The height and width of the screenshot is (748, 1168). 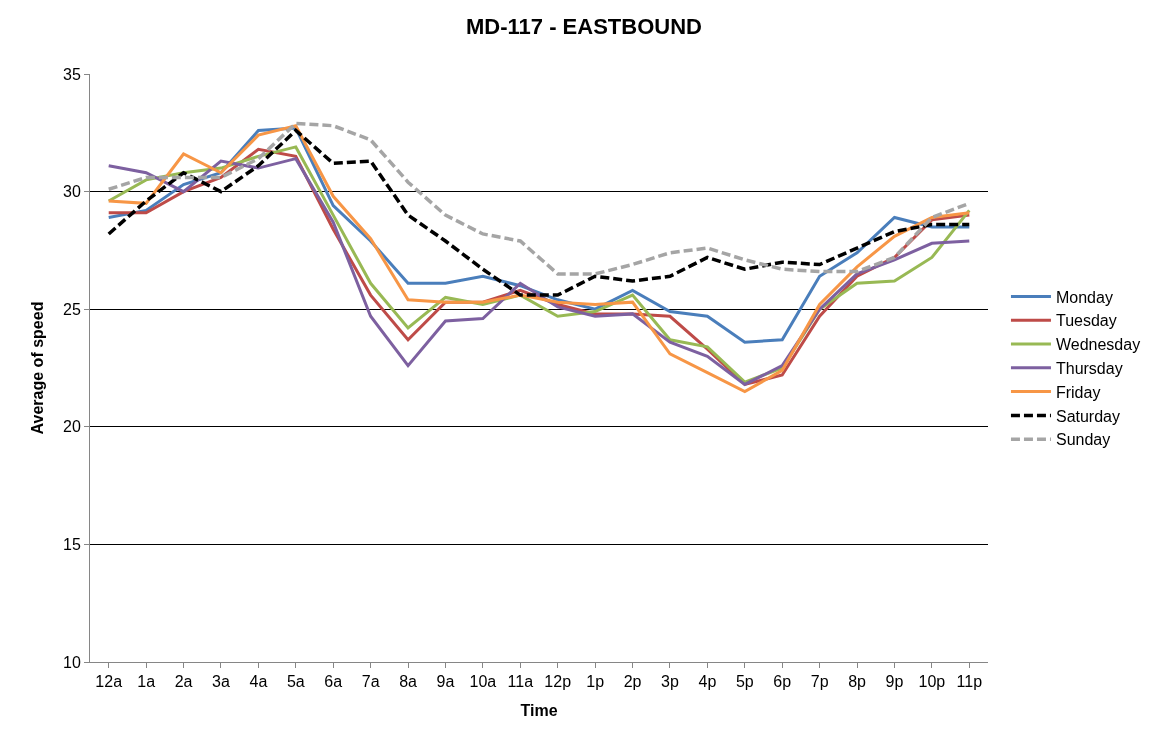 What do you see at coordinates (1098, 345) in the screenshot?
I see `legend-label: Wednesday` at bounding box center [1098, 345].